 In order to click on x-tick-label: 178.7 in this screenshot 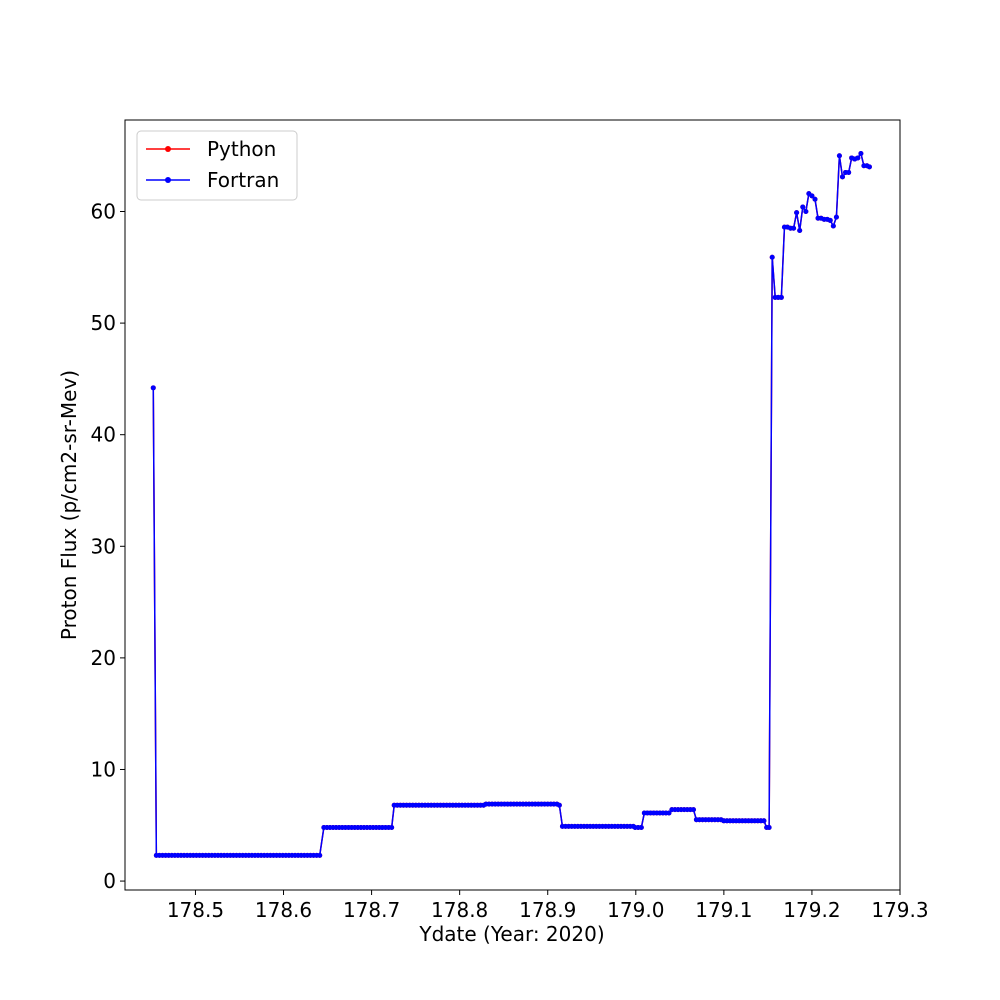, I will do `click(371, 910)`.